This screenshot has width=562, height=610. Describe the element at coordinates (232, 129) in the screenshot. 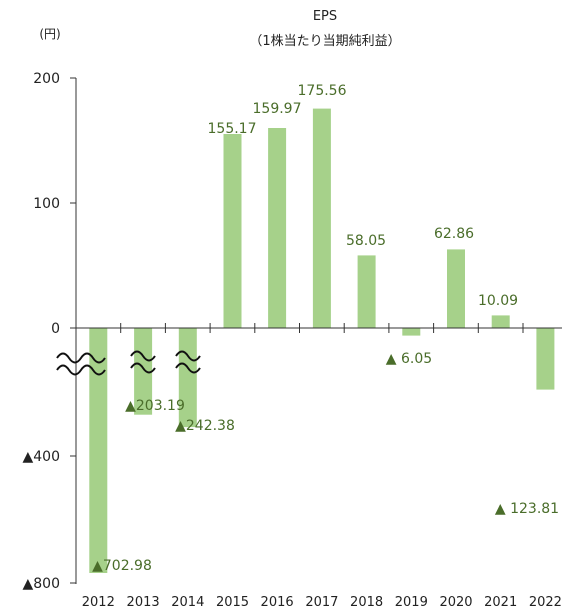

I see `data-label-2015: 155.17` at that location.